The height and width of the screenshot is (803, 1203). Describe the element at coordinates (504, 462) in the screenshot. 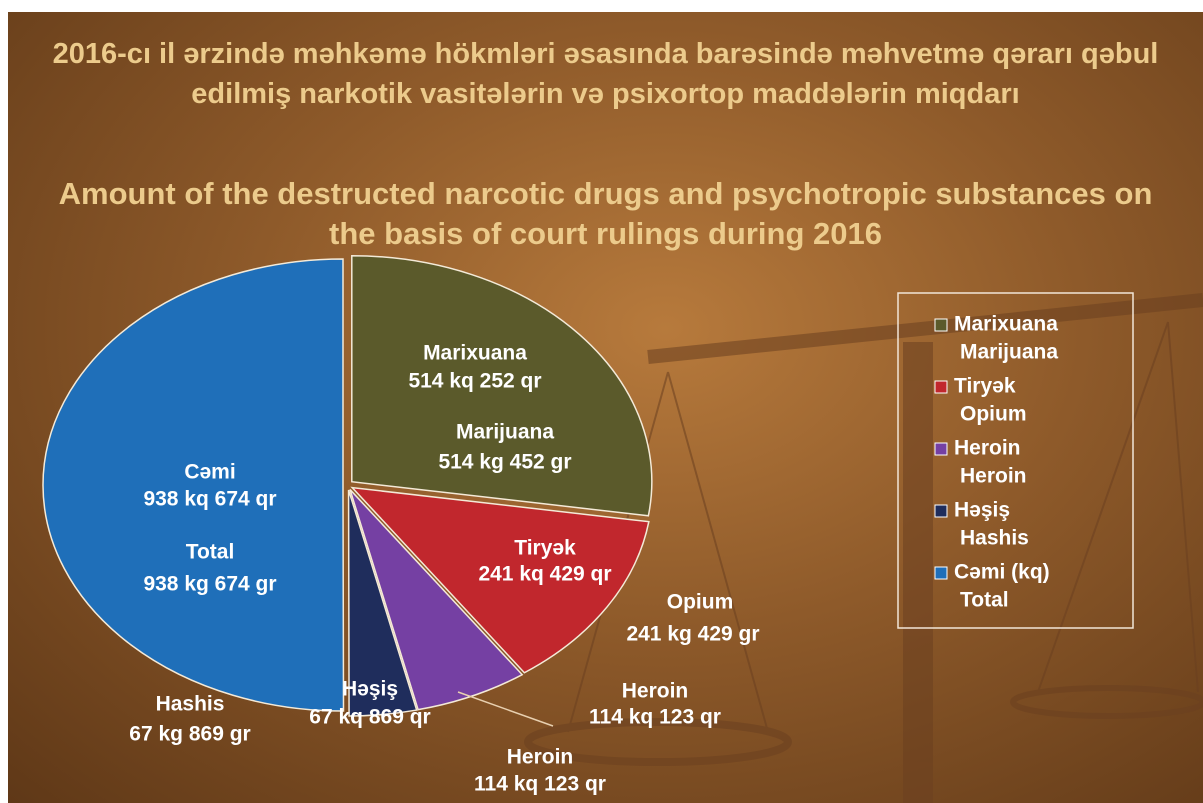

I see `annotation-text: 514 kg 452 gr` at that location.